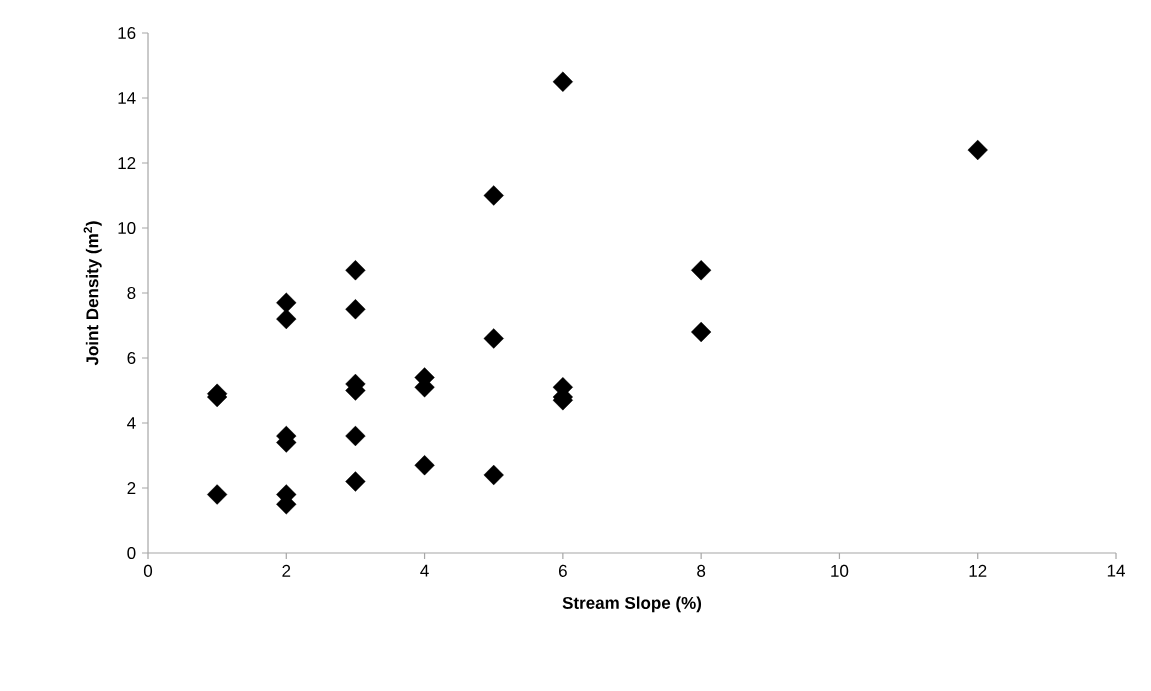 The image size is (1151, 691). What do you see at coordinates (1116, 570) in the screenshot?
I see `x-tick-label: 14` at bounding box center [1116, 570].